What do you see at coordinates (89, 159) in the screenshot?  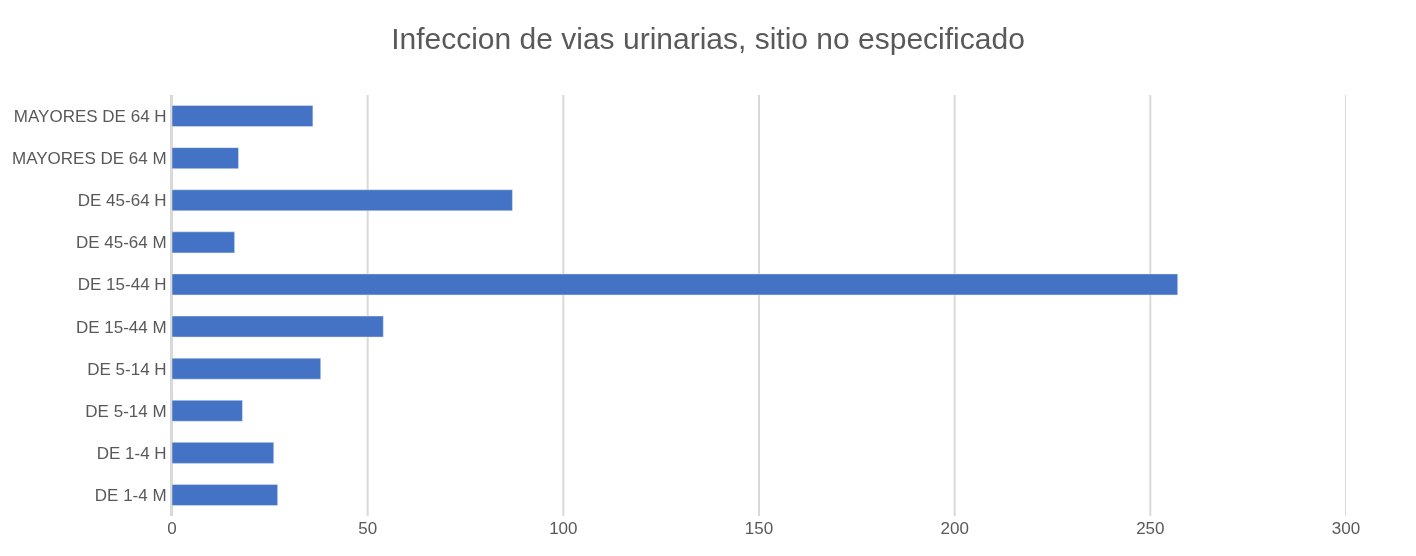 I see `y-tick-label: MAYORES DE 64 M` at bounding box center [89, 159].